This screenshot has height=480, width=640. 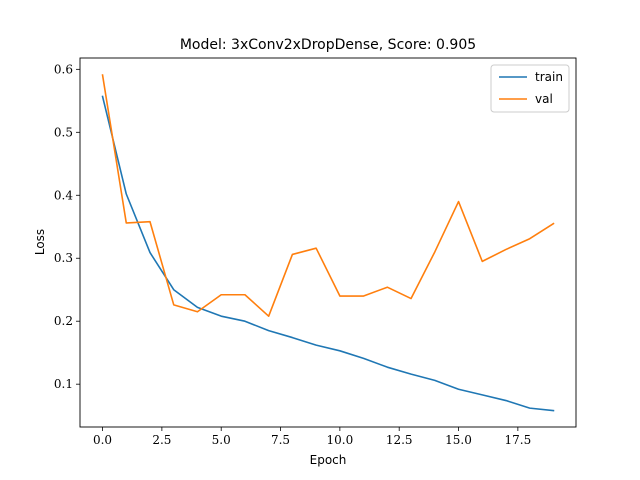 I want to click on y-tick-label: 0.3, so click(x=63, y=258).